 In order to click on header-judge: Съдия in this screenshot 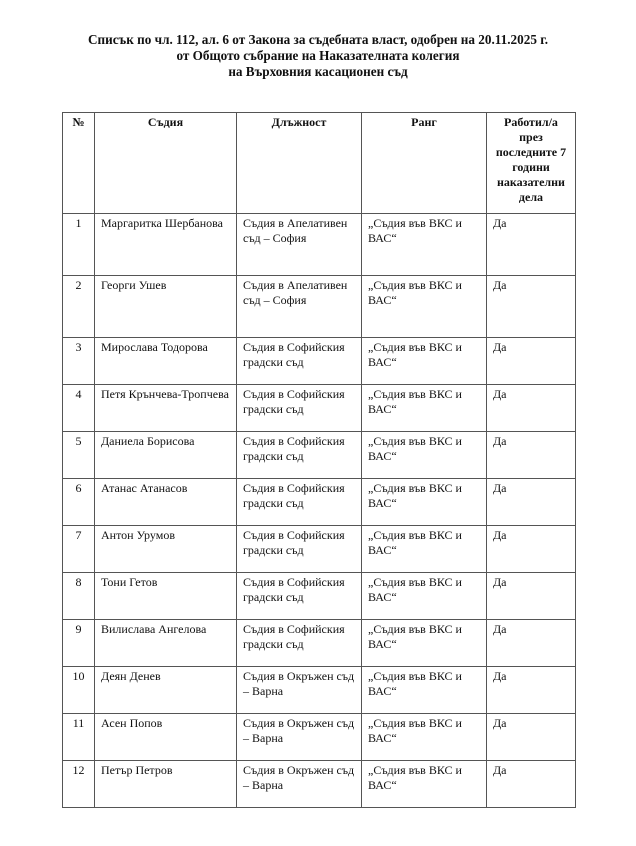, I will do `click(165, 163)`.